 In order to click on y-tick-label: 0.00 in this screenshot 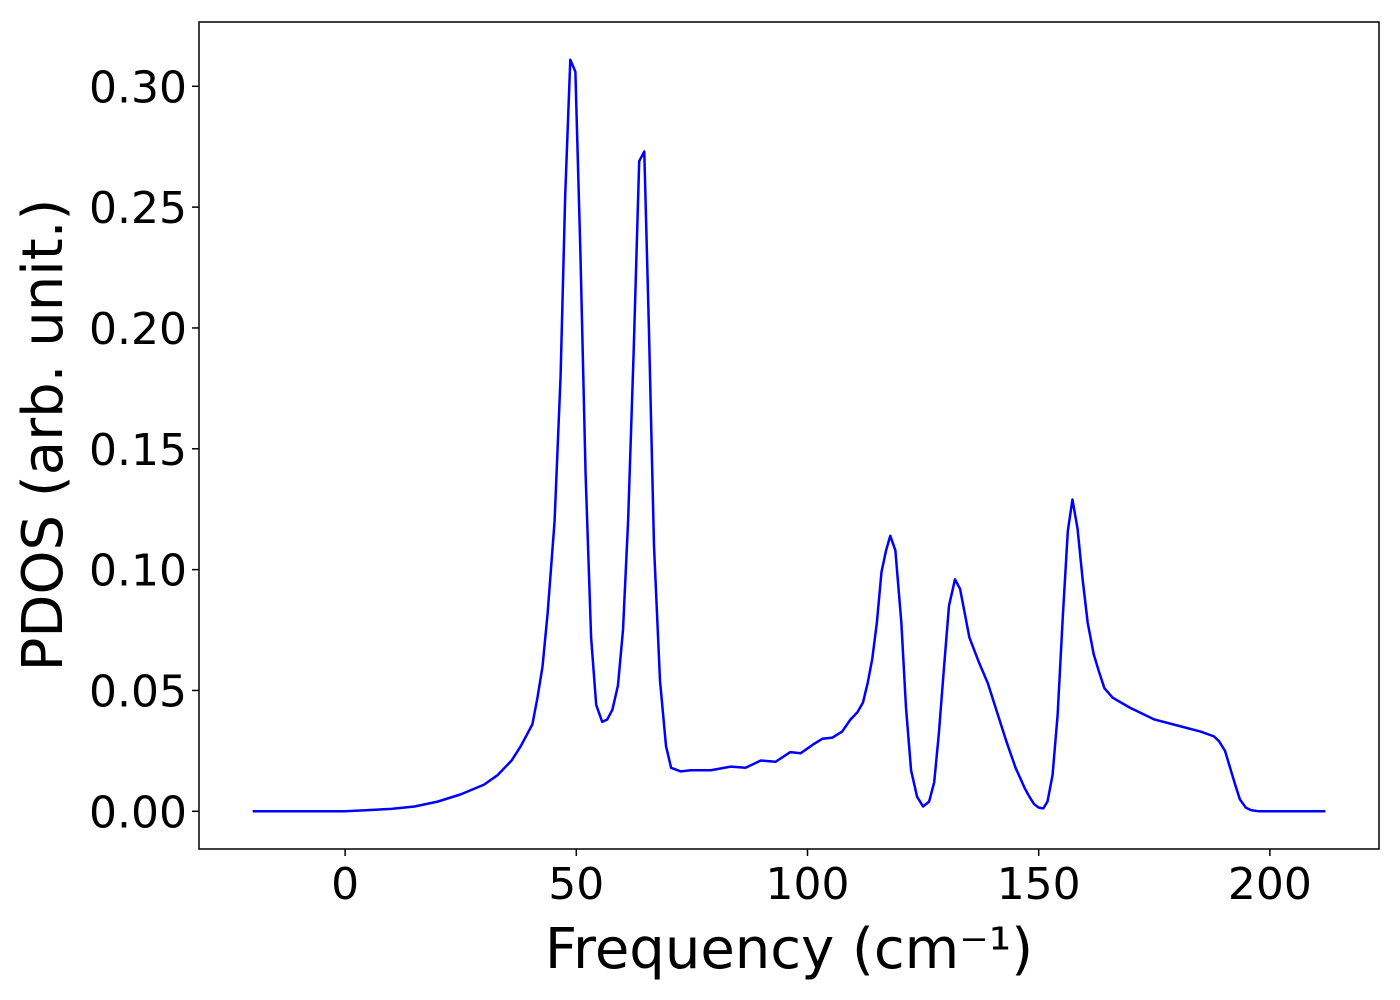, I will do `click(138, 812)`.